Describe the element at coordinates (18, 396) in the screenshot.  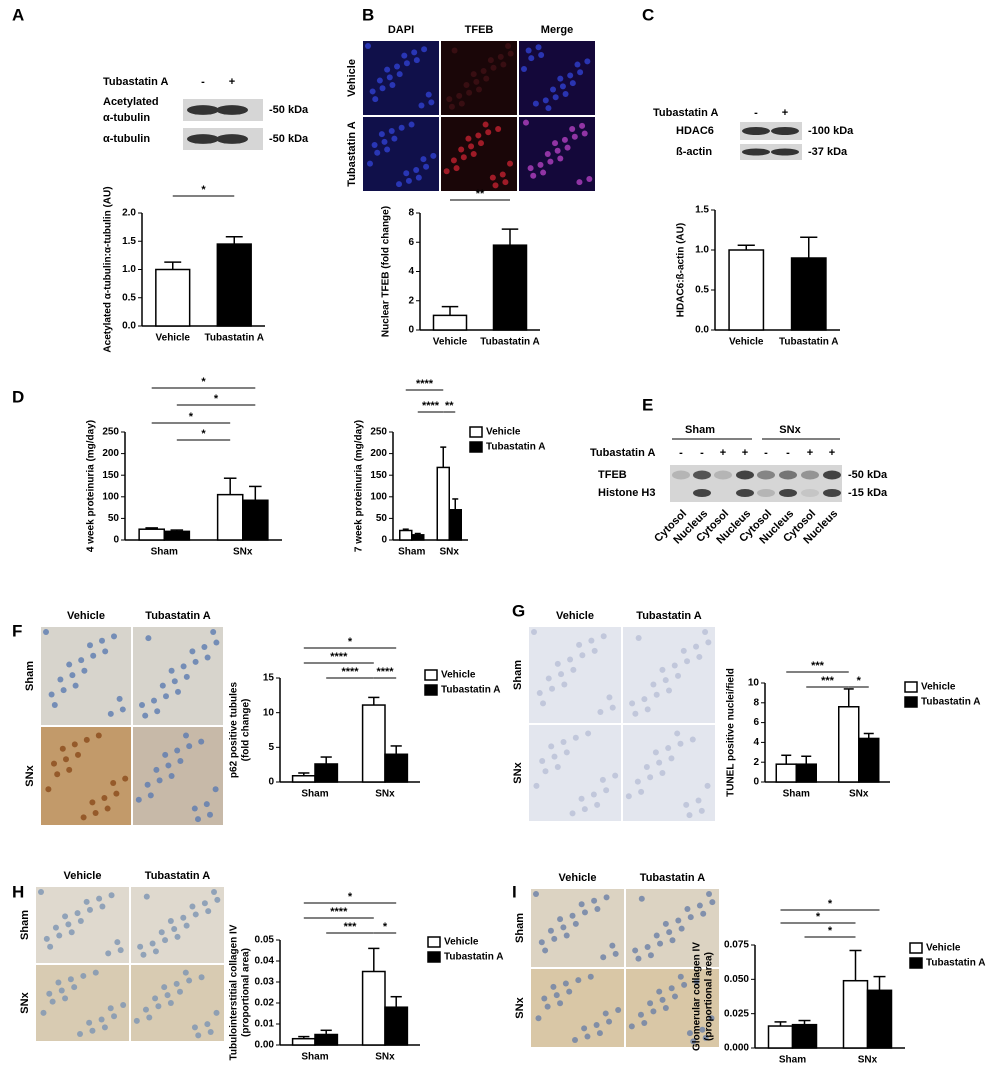
I see `panel-letter: D` at that location.